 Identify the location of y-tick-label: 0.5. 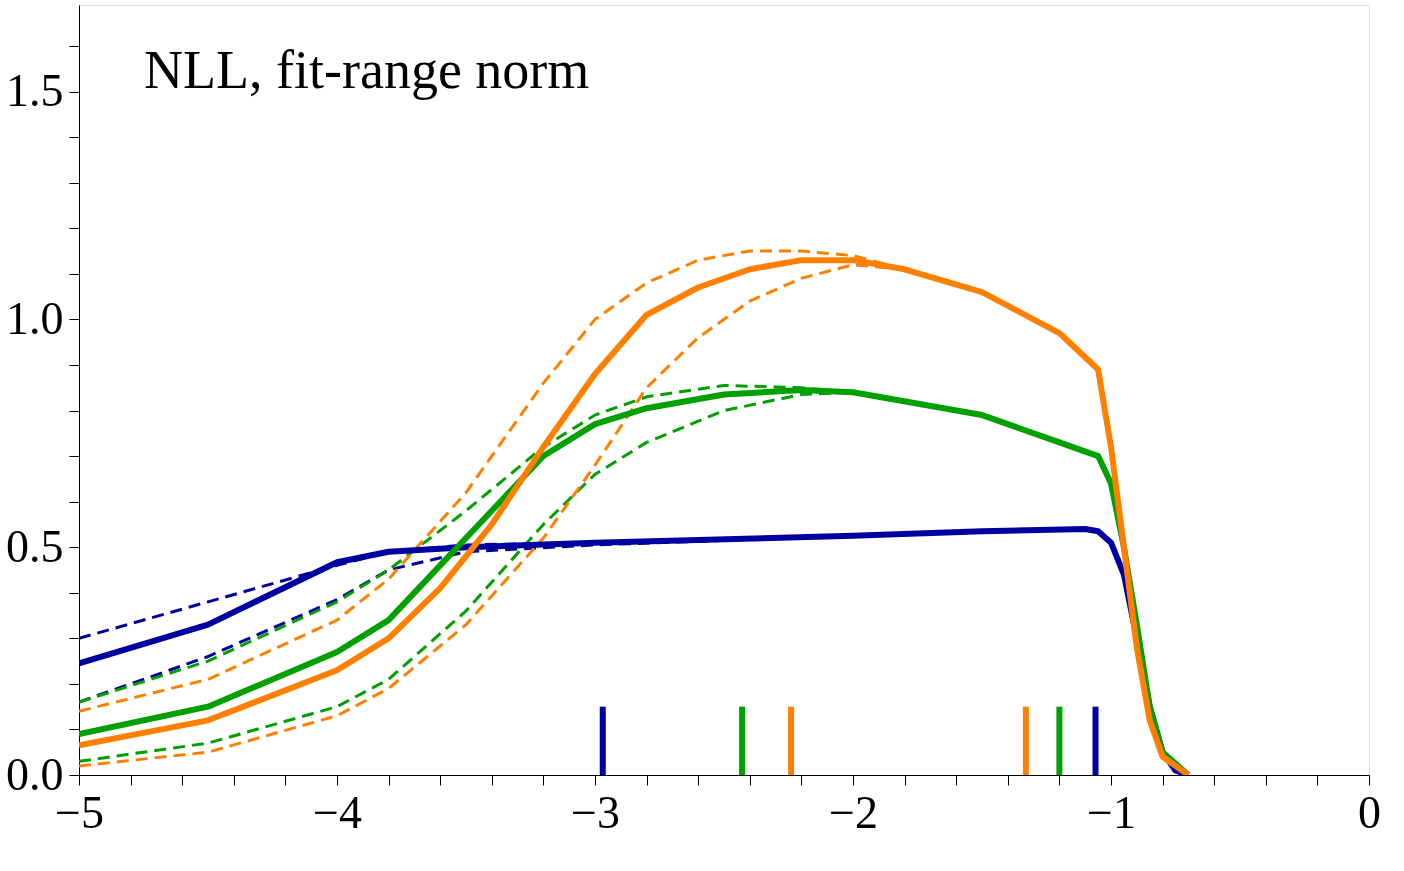
(35, 546).